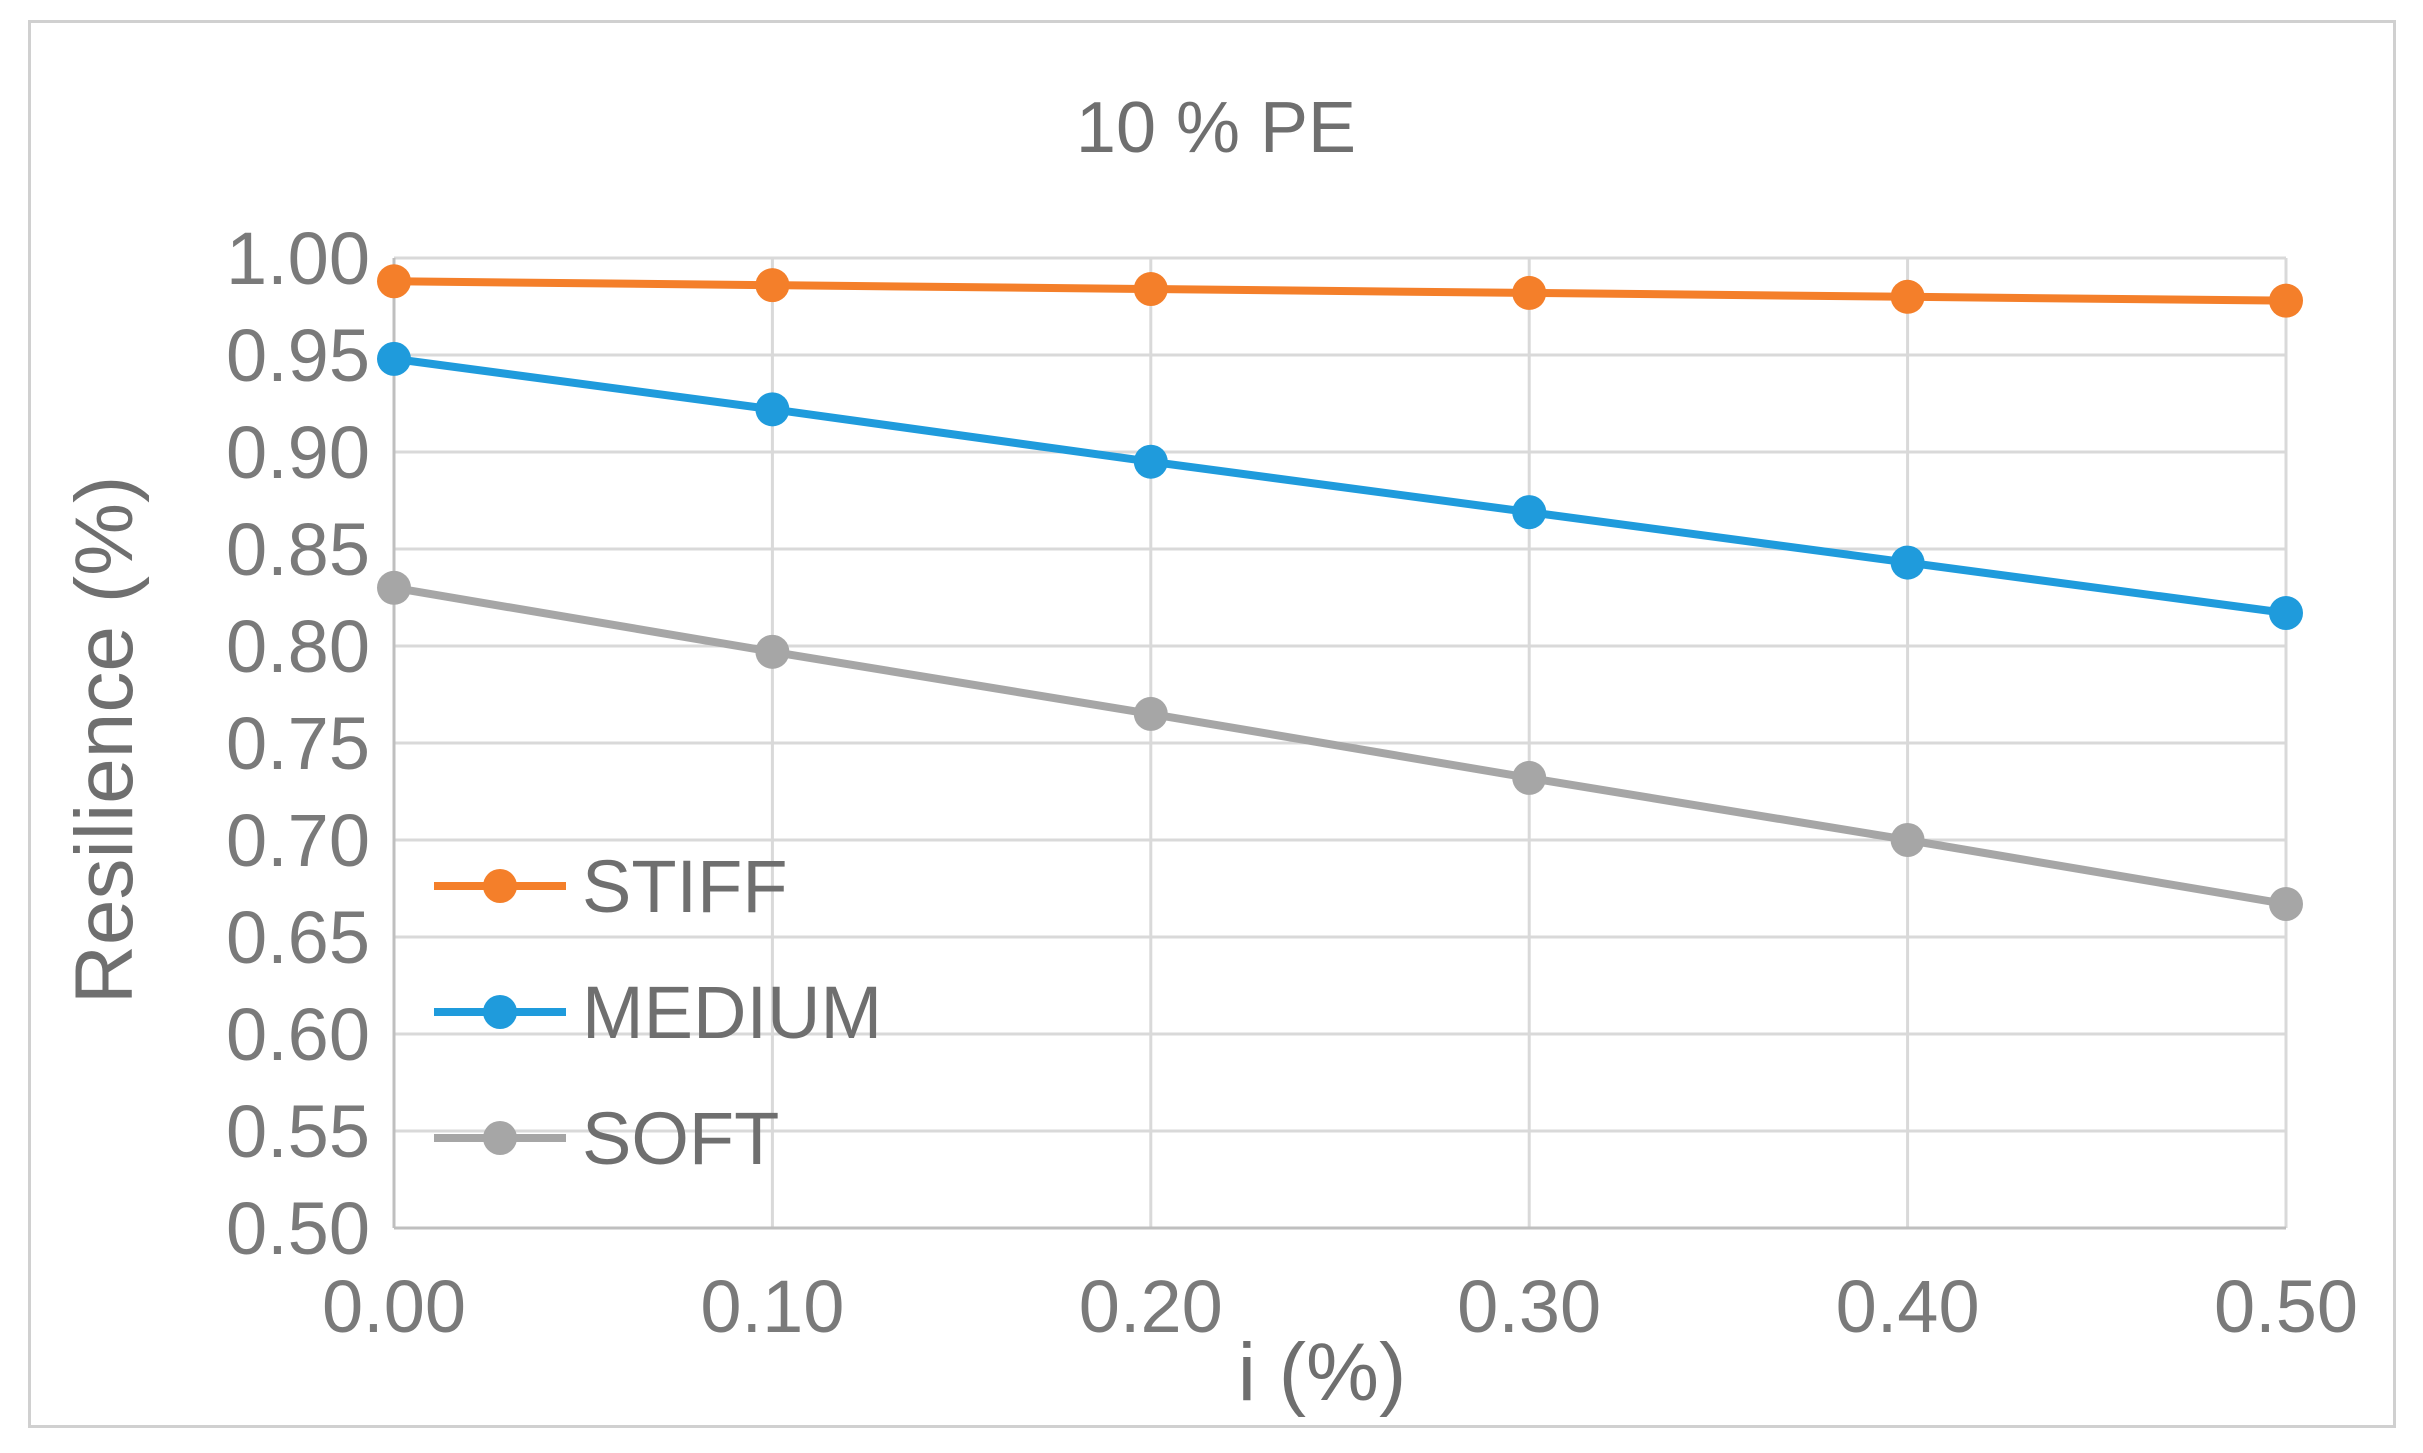 The height and width of the screenshot is (1453, 2423). What do you see at coordinates (685, 886) in the screenshot?
I see `legend-label-stiff: STIFF` at bounding box center [685, 886].